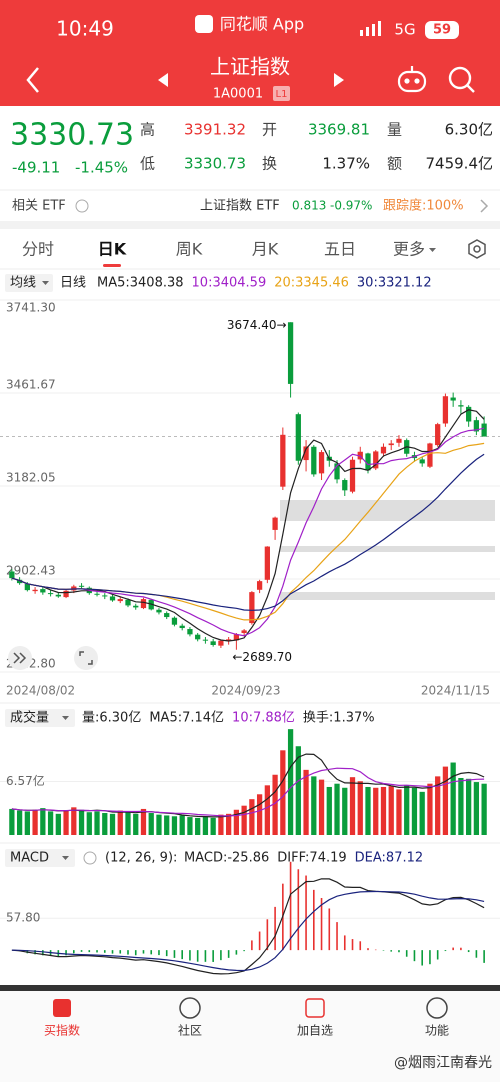 The image size is (500, 1082). I want to click on y-tick-label: 2902.43, so click(31, 570).